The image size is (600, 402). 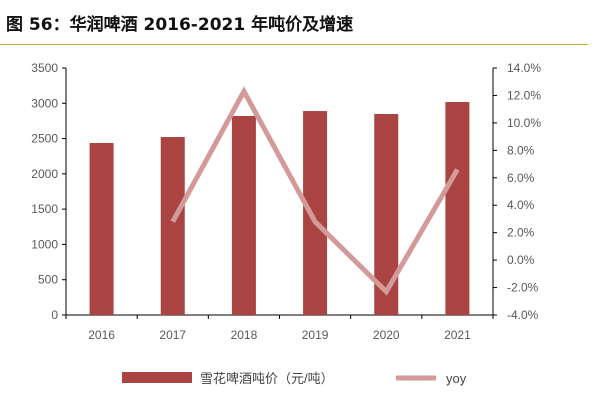 I want to click on right-tick-label: 14.0%, so click(x=524, y=68).